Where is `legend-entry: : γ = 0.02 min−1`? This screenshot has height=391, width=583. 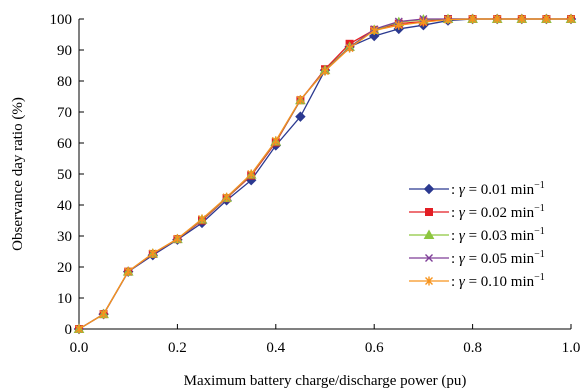
legend-entry: : γ = 0.02 min−1 is located at coordinates (477, 212).